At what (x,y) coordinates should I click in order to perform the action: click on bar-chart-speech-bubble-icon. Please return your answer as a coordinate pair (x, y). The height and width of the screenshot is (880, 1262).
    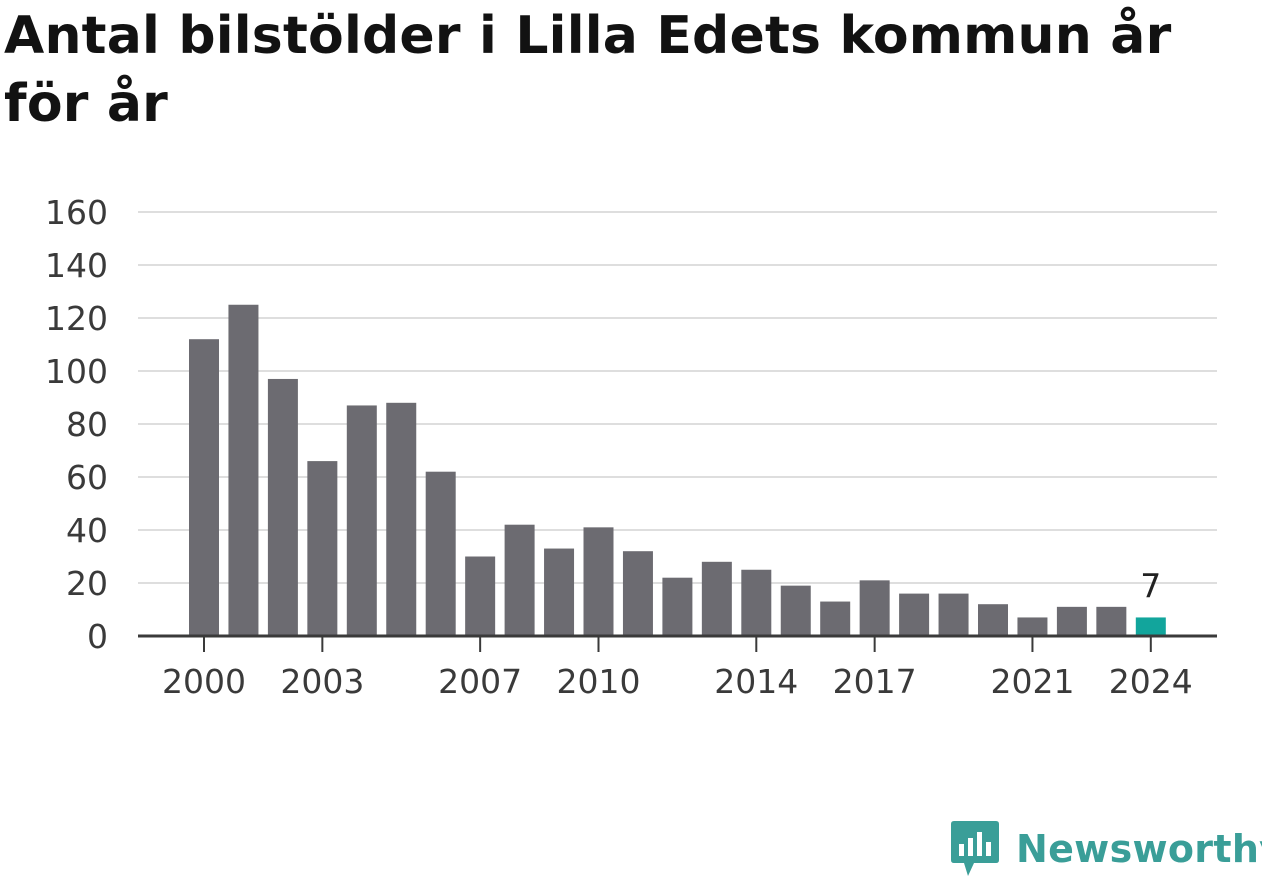
    Looking at the image, I should click on (975, 848).